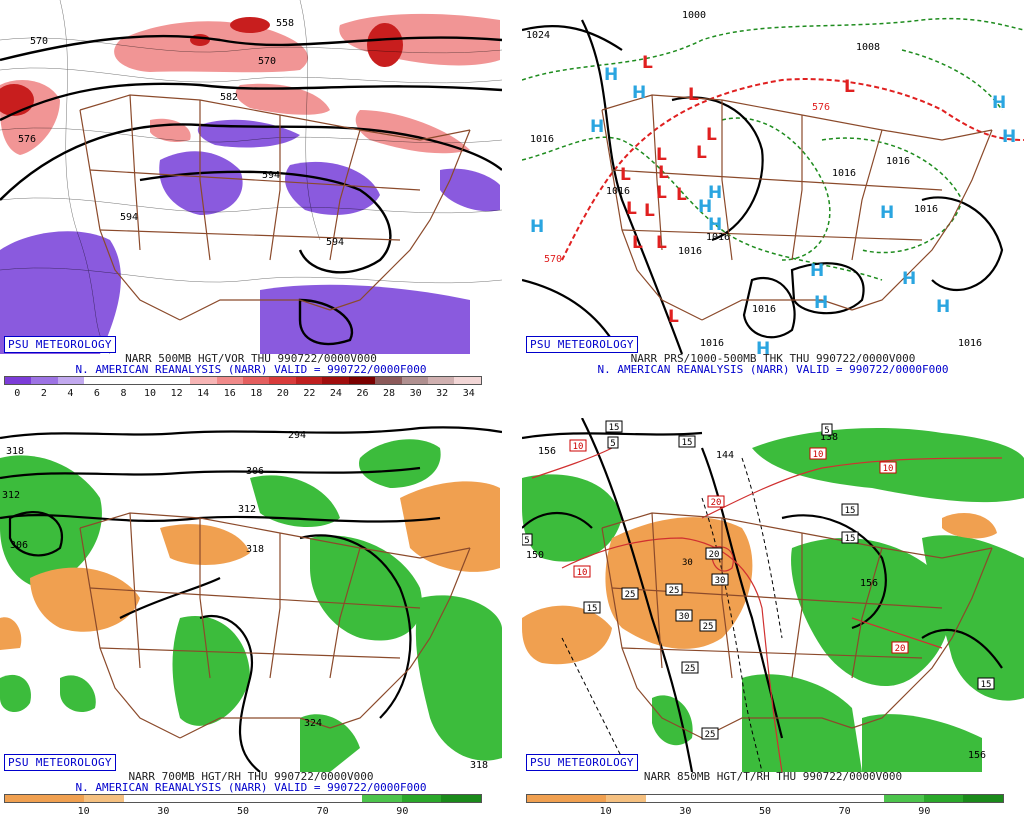 The height and width of the screenshot is (827, 1024). Describe the element at coordinates (243, 811) in the screenshot. I see `color-scale-tick: 50` at that location.